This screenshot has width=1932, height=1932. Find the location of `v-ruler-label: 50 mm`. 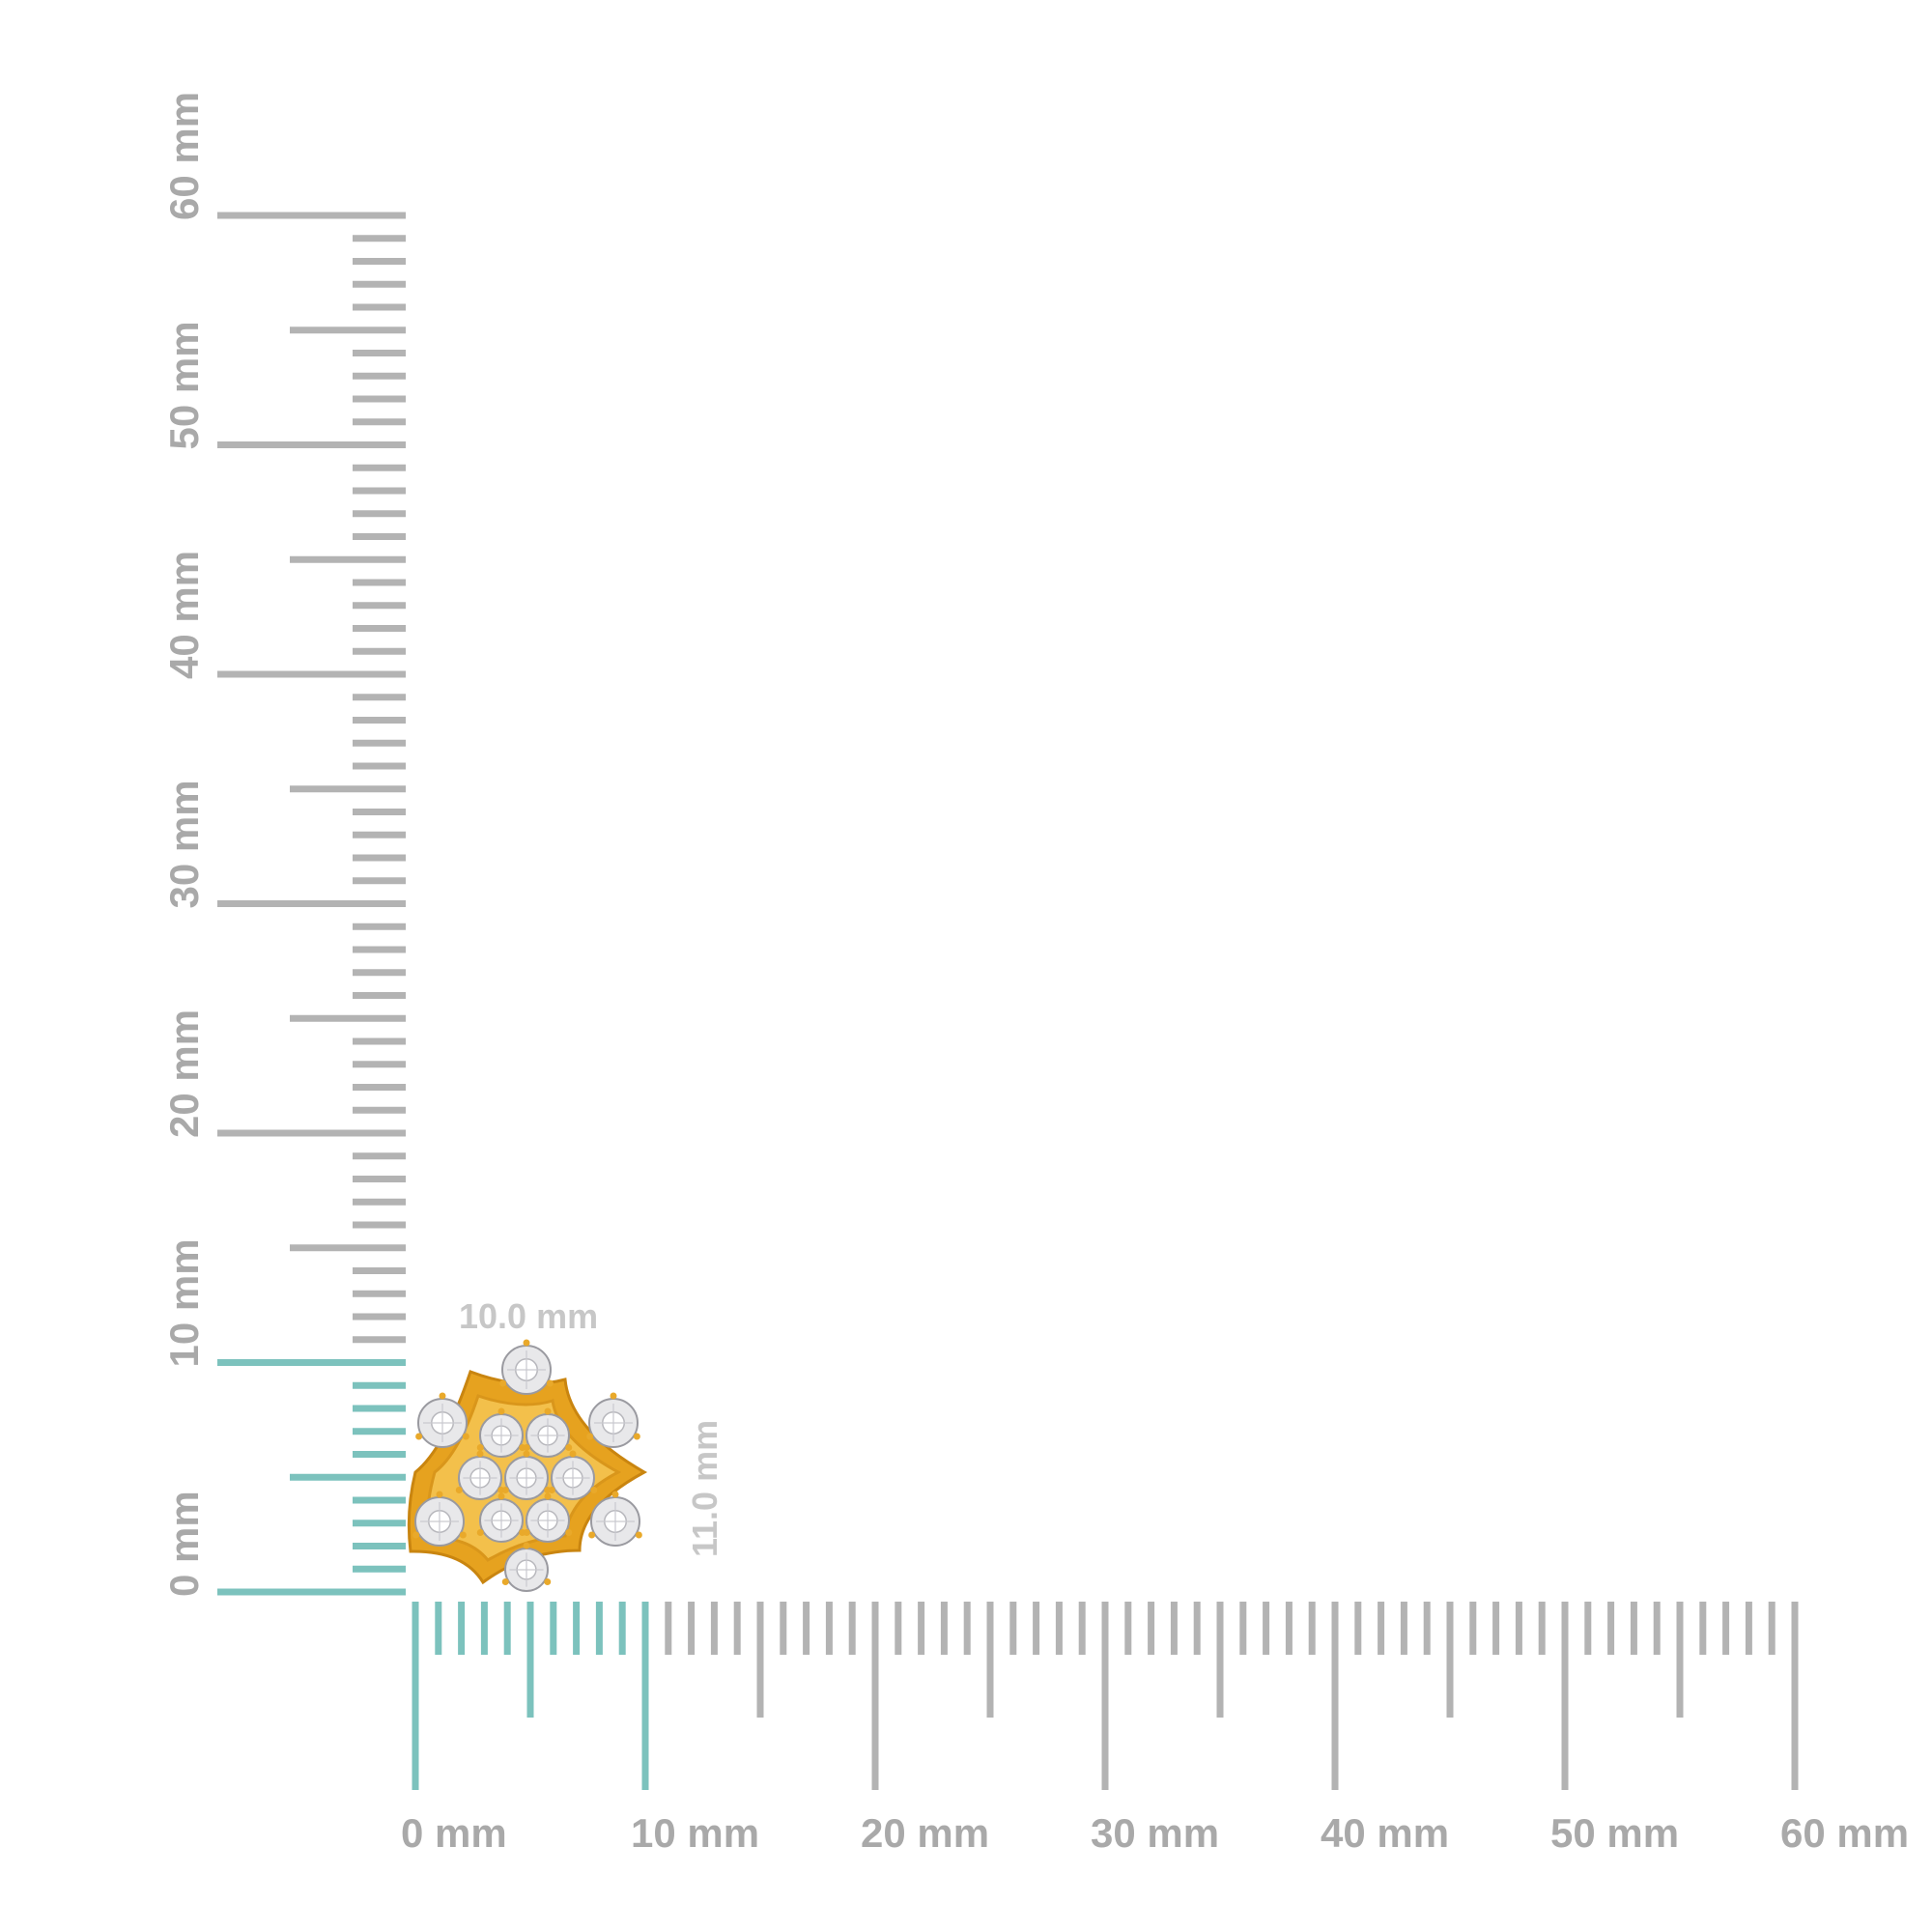

v-ruler-label: 50 mm is located at coordinates (184, 385).